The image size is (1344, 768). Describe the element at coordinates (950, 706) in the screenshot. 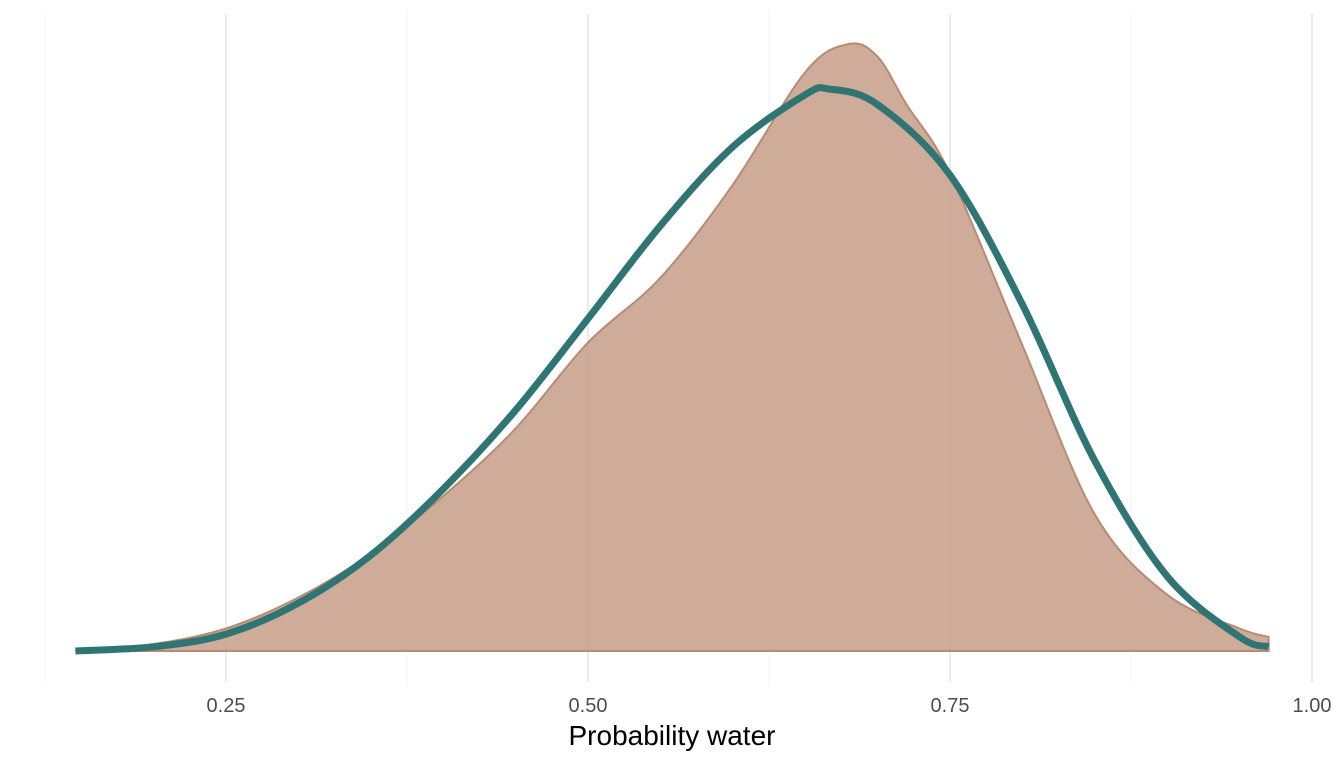

I see `x-tick-label: 0.75` at that location.